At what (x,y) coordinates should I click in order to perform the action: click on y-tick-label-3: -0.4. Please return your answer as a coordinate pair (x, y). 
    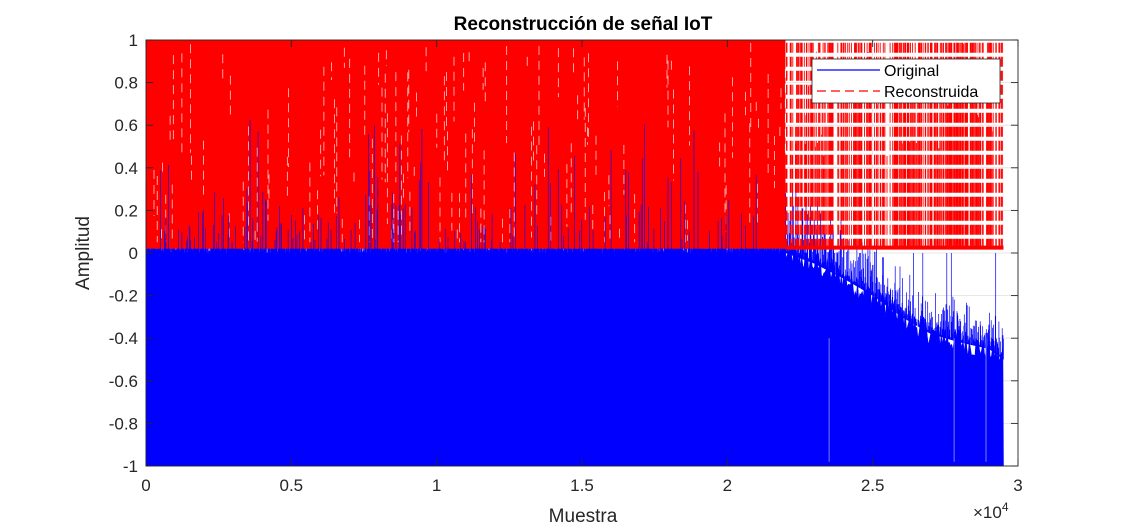
    Looking at the image, I should click on (123, 338).